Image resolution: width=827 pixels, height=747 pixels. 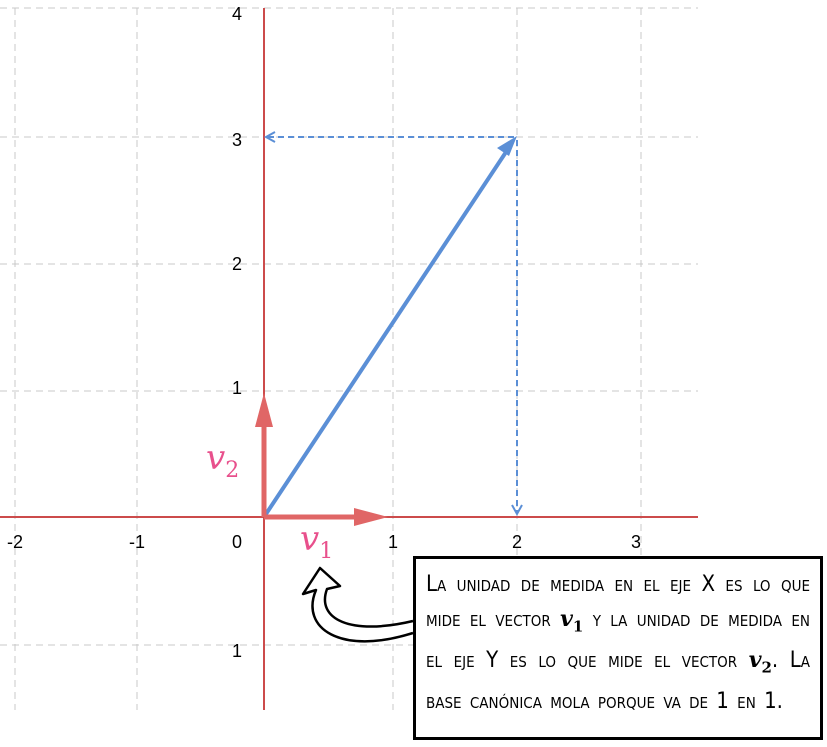 I want to click on x-tick-label: 0, so click(x=237, y=542).